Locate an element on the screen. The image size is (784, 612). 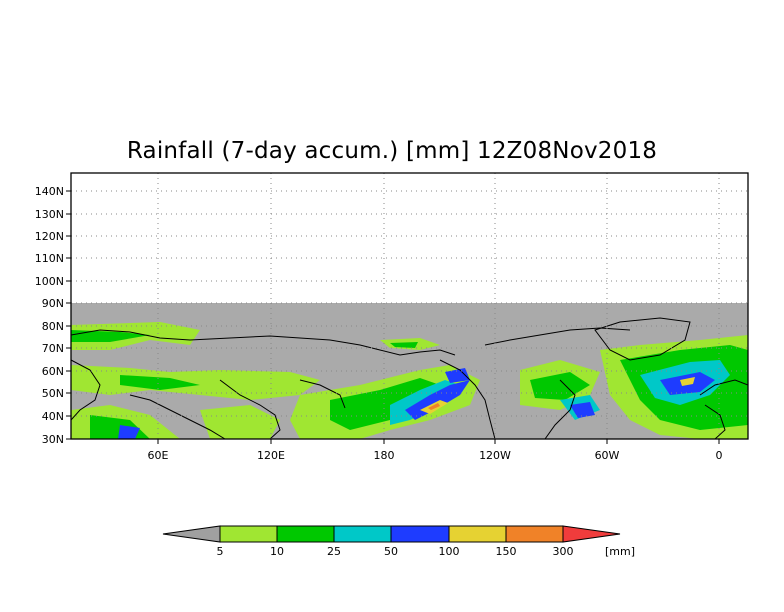
lat-label: 70N is located at coordinates (53, 348).